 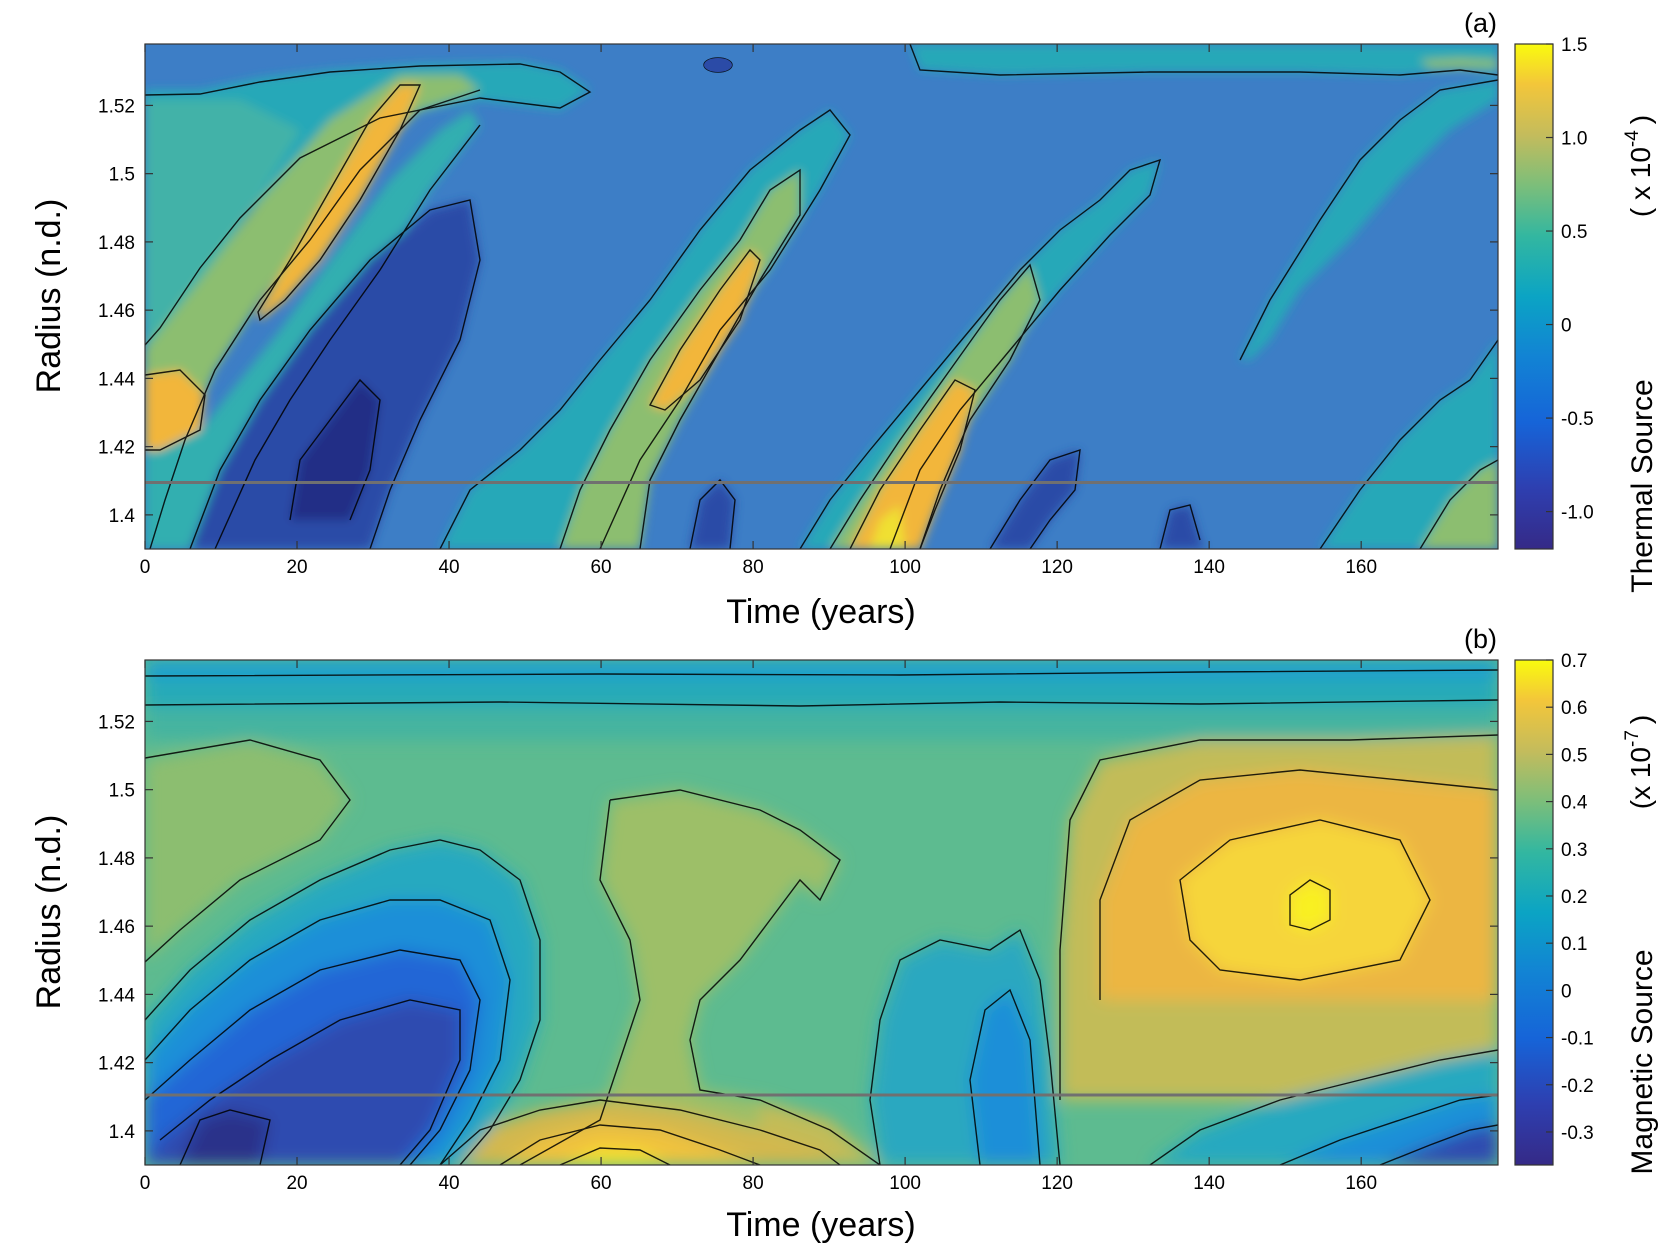 What do you see at coordinates (1574, 944) in the screenshot?
I see `colorbar-tick-label: 0.1` at bounding box center [1574, 944].